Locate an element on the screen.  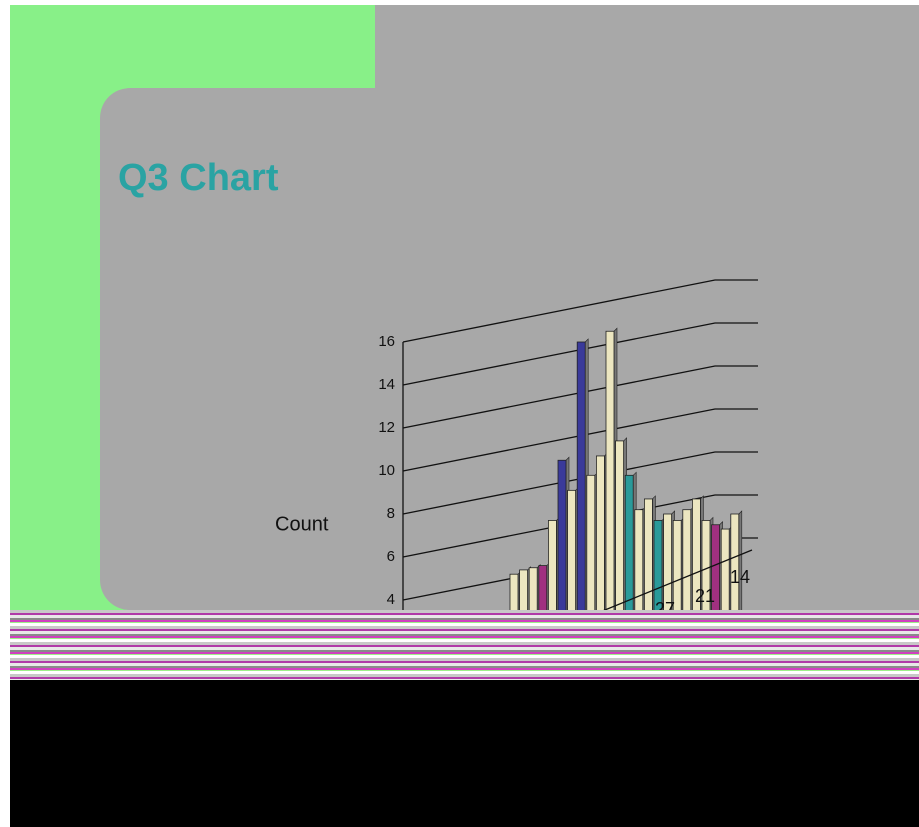
y-tick-label: 14 is located at coordinates (386, 384).